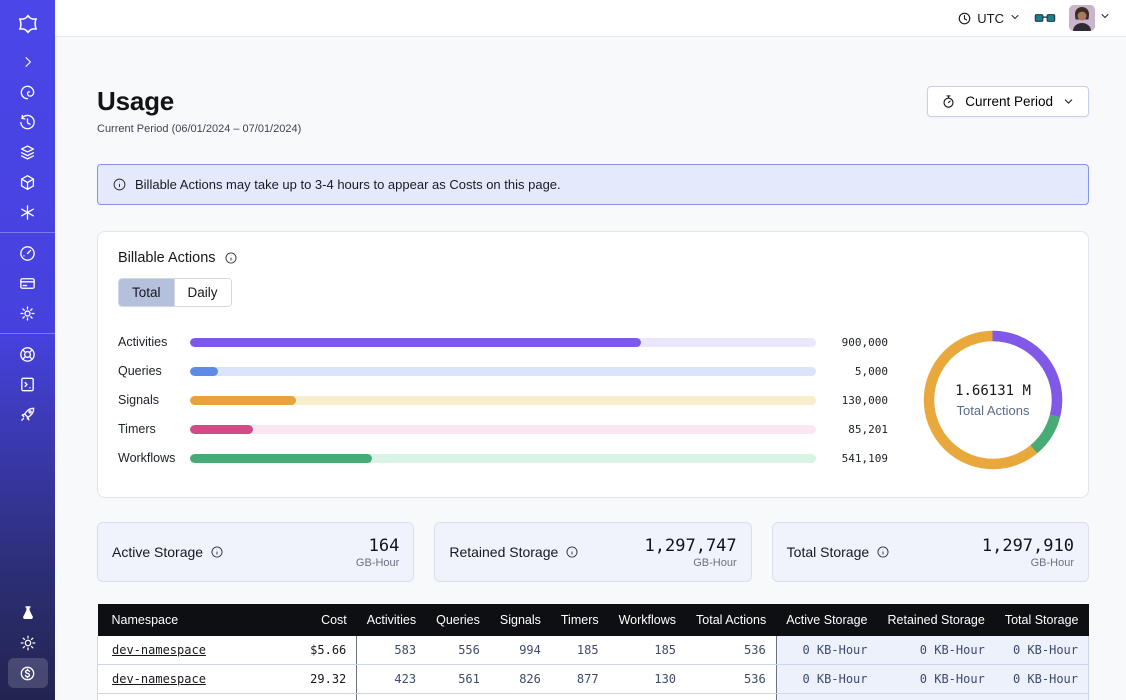 The image size is (1126, 700). What do you see at coordinates (391, 650) in the screenshot?
I see `cell-activities: 583` at bounding box center [391, 650].